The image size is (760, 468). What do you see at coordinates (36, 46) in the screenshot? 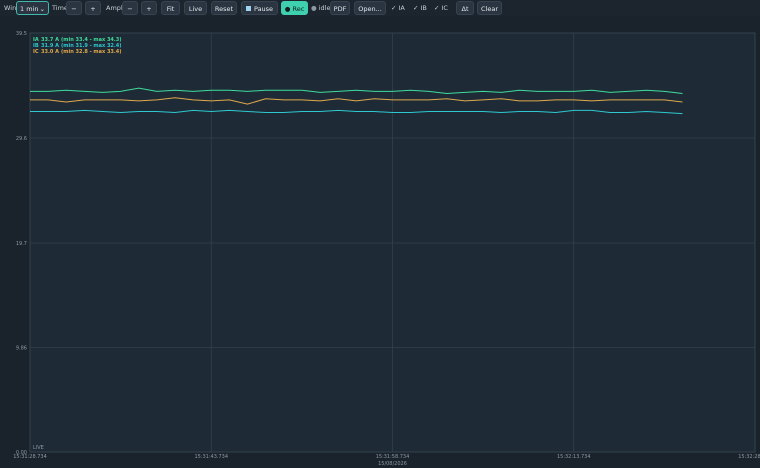
I see `legend-name: IB` at bounding box center [36, 46].